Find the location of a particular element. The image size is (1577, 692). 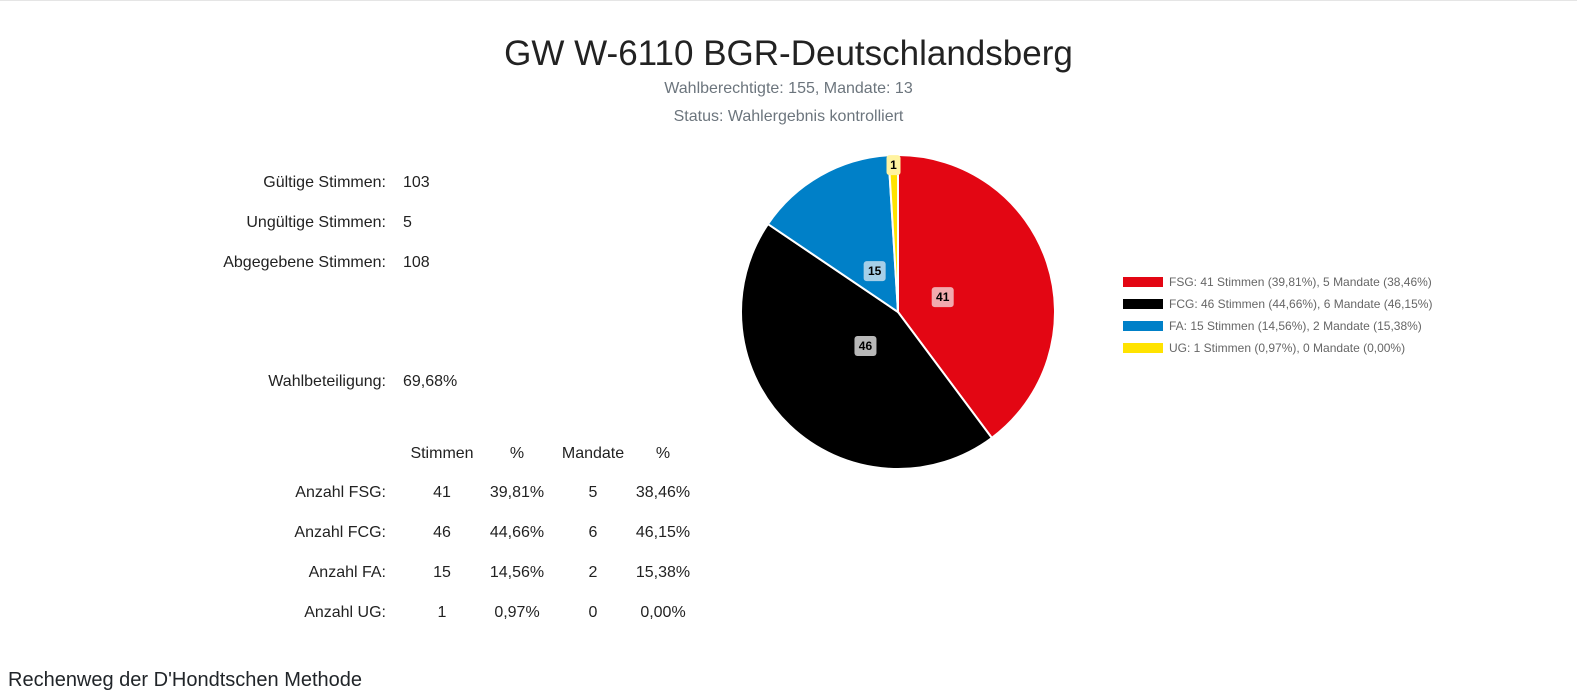

svg-text: 46 is located at coordinates (866, 346).